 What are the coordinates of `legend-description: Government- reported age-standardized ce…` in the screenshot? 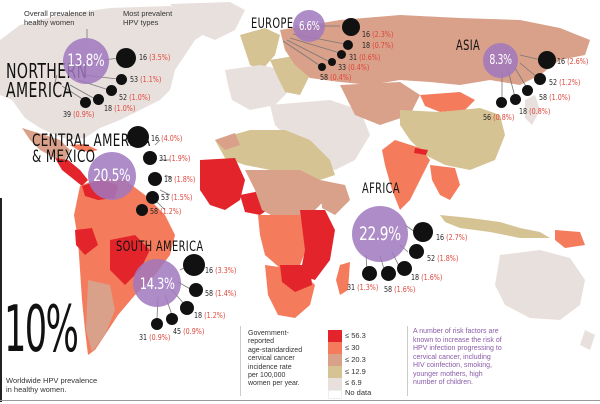 It's located at (275, 359).